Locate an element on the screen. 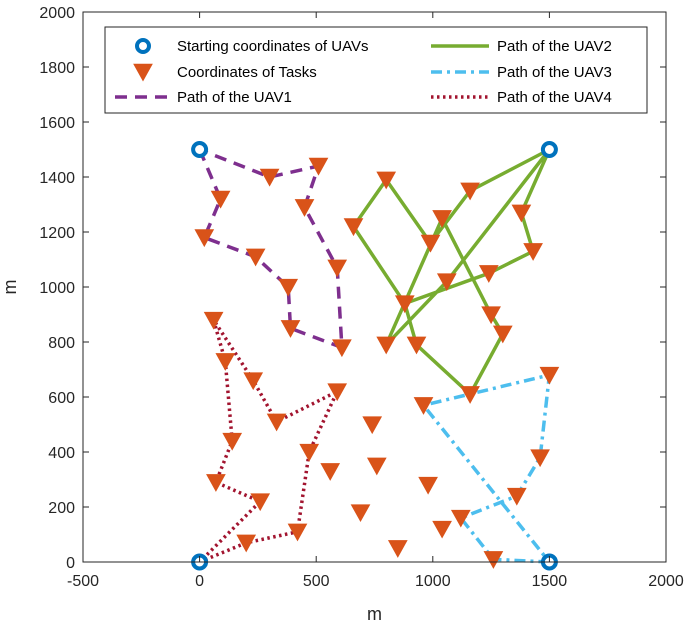  x-axis-label: m is located at coordinates (374, 614).